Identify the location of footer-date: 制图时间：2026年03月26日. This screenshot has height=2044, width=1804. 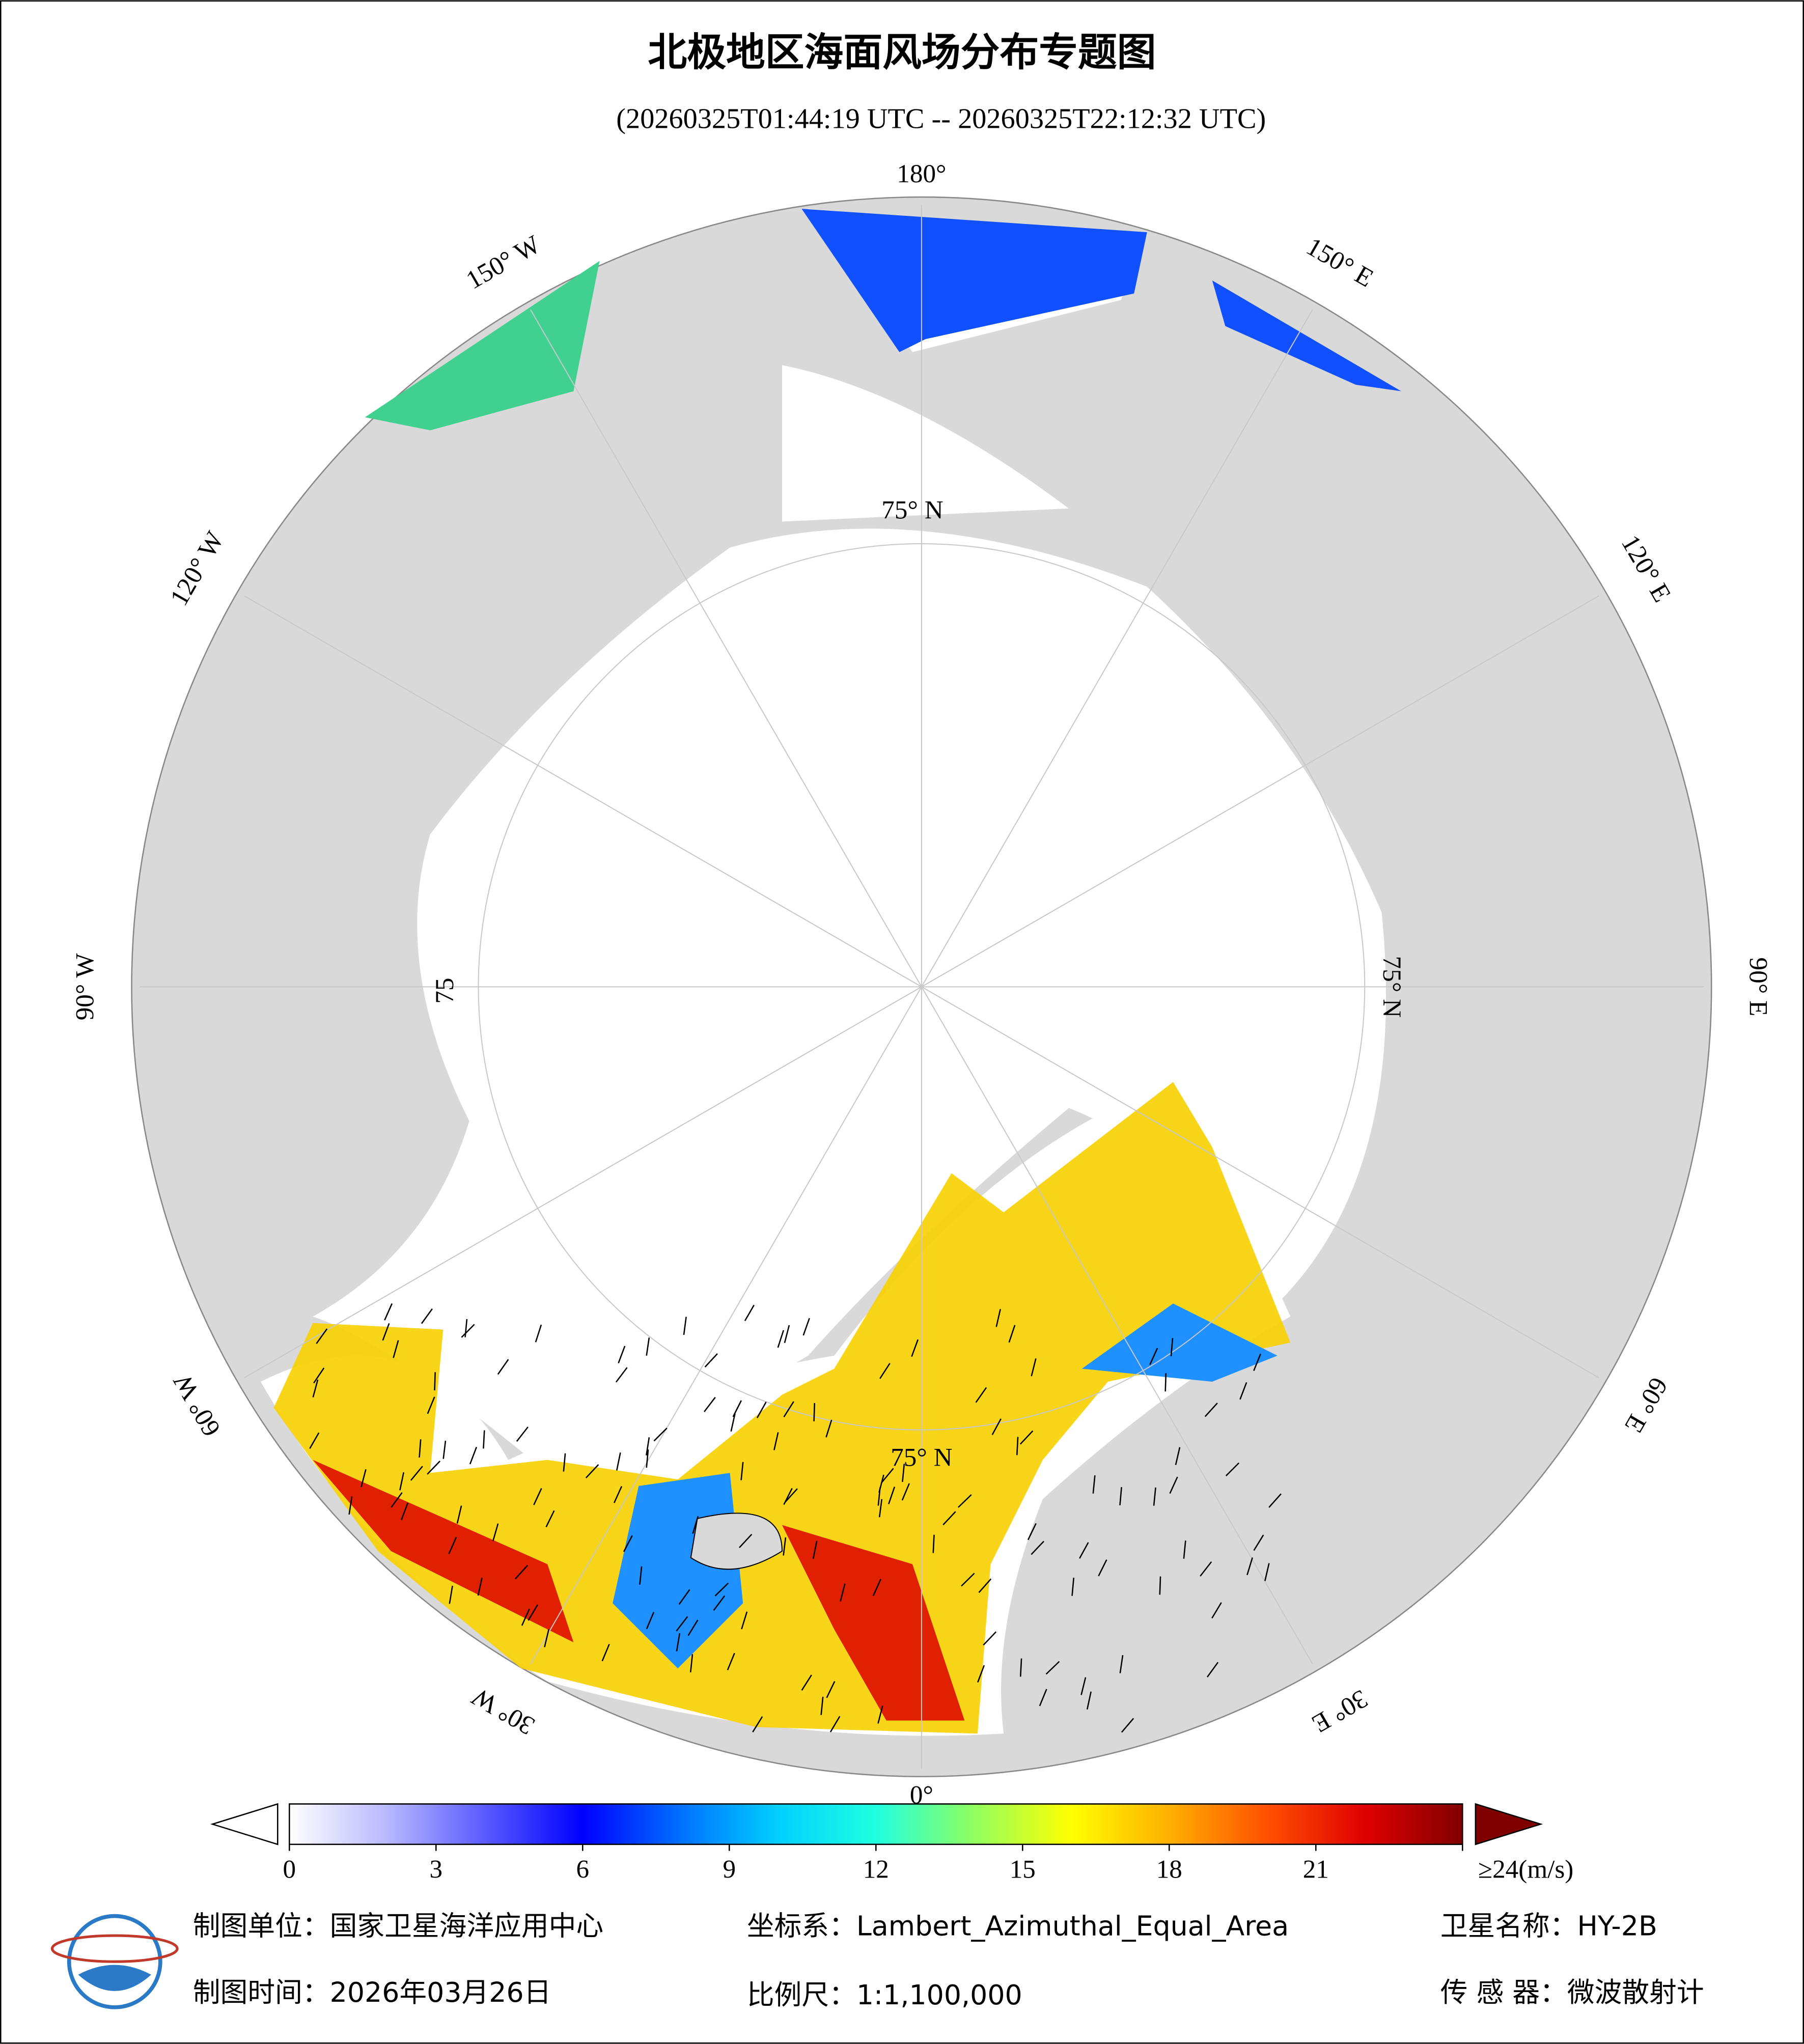
(372, 1992).